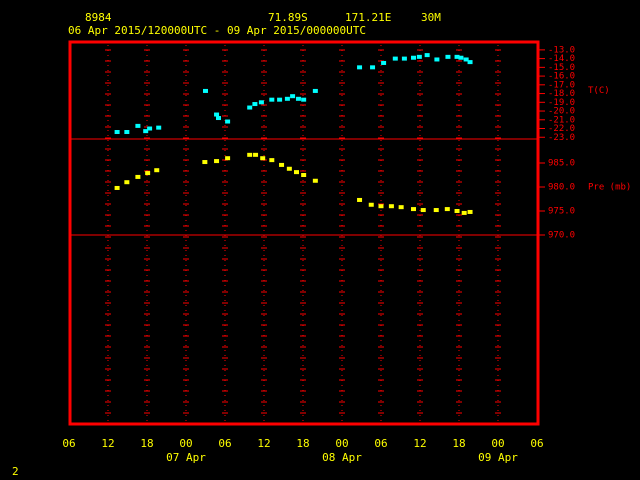 This screenshot has width=640, height=480. I want to click on y-tick-label: 985.0, so click(561, 164).